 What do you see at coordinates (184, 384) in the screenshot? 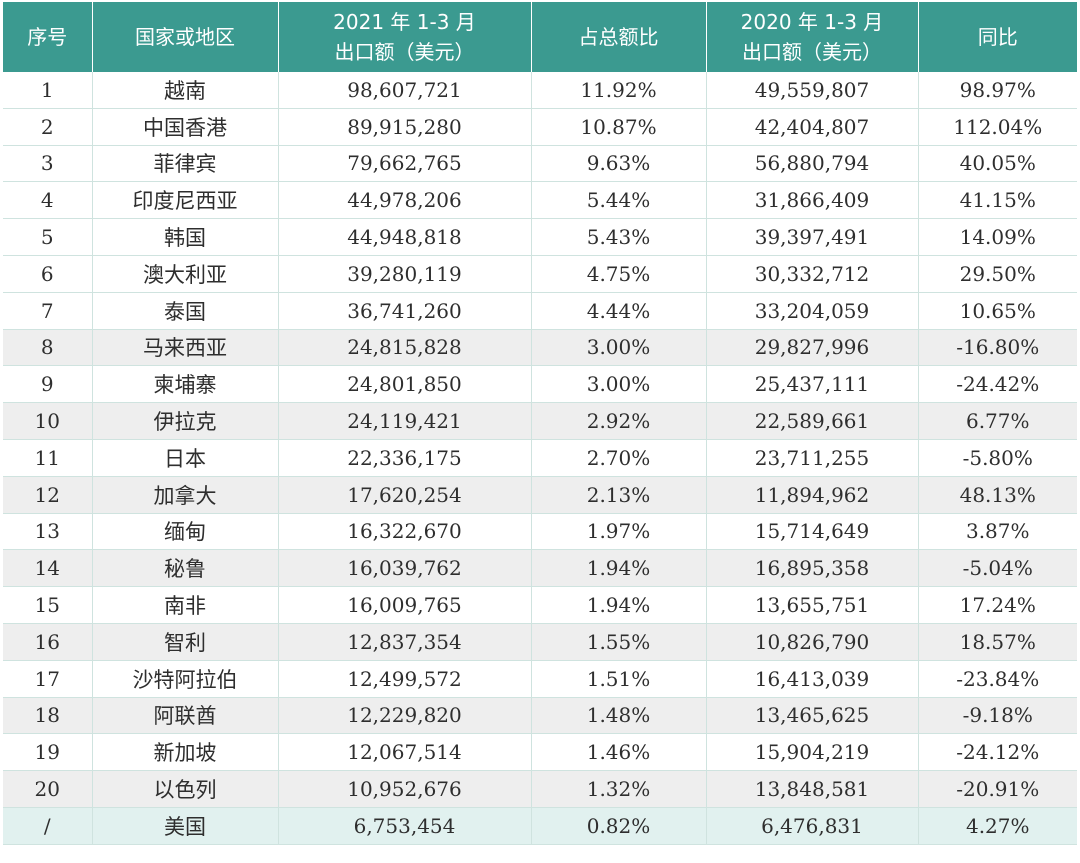
I see `row-country: 柬埔寨` at bounding box center [184, 384].